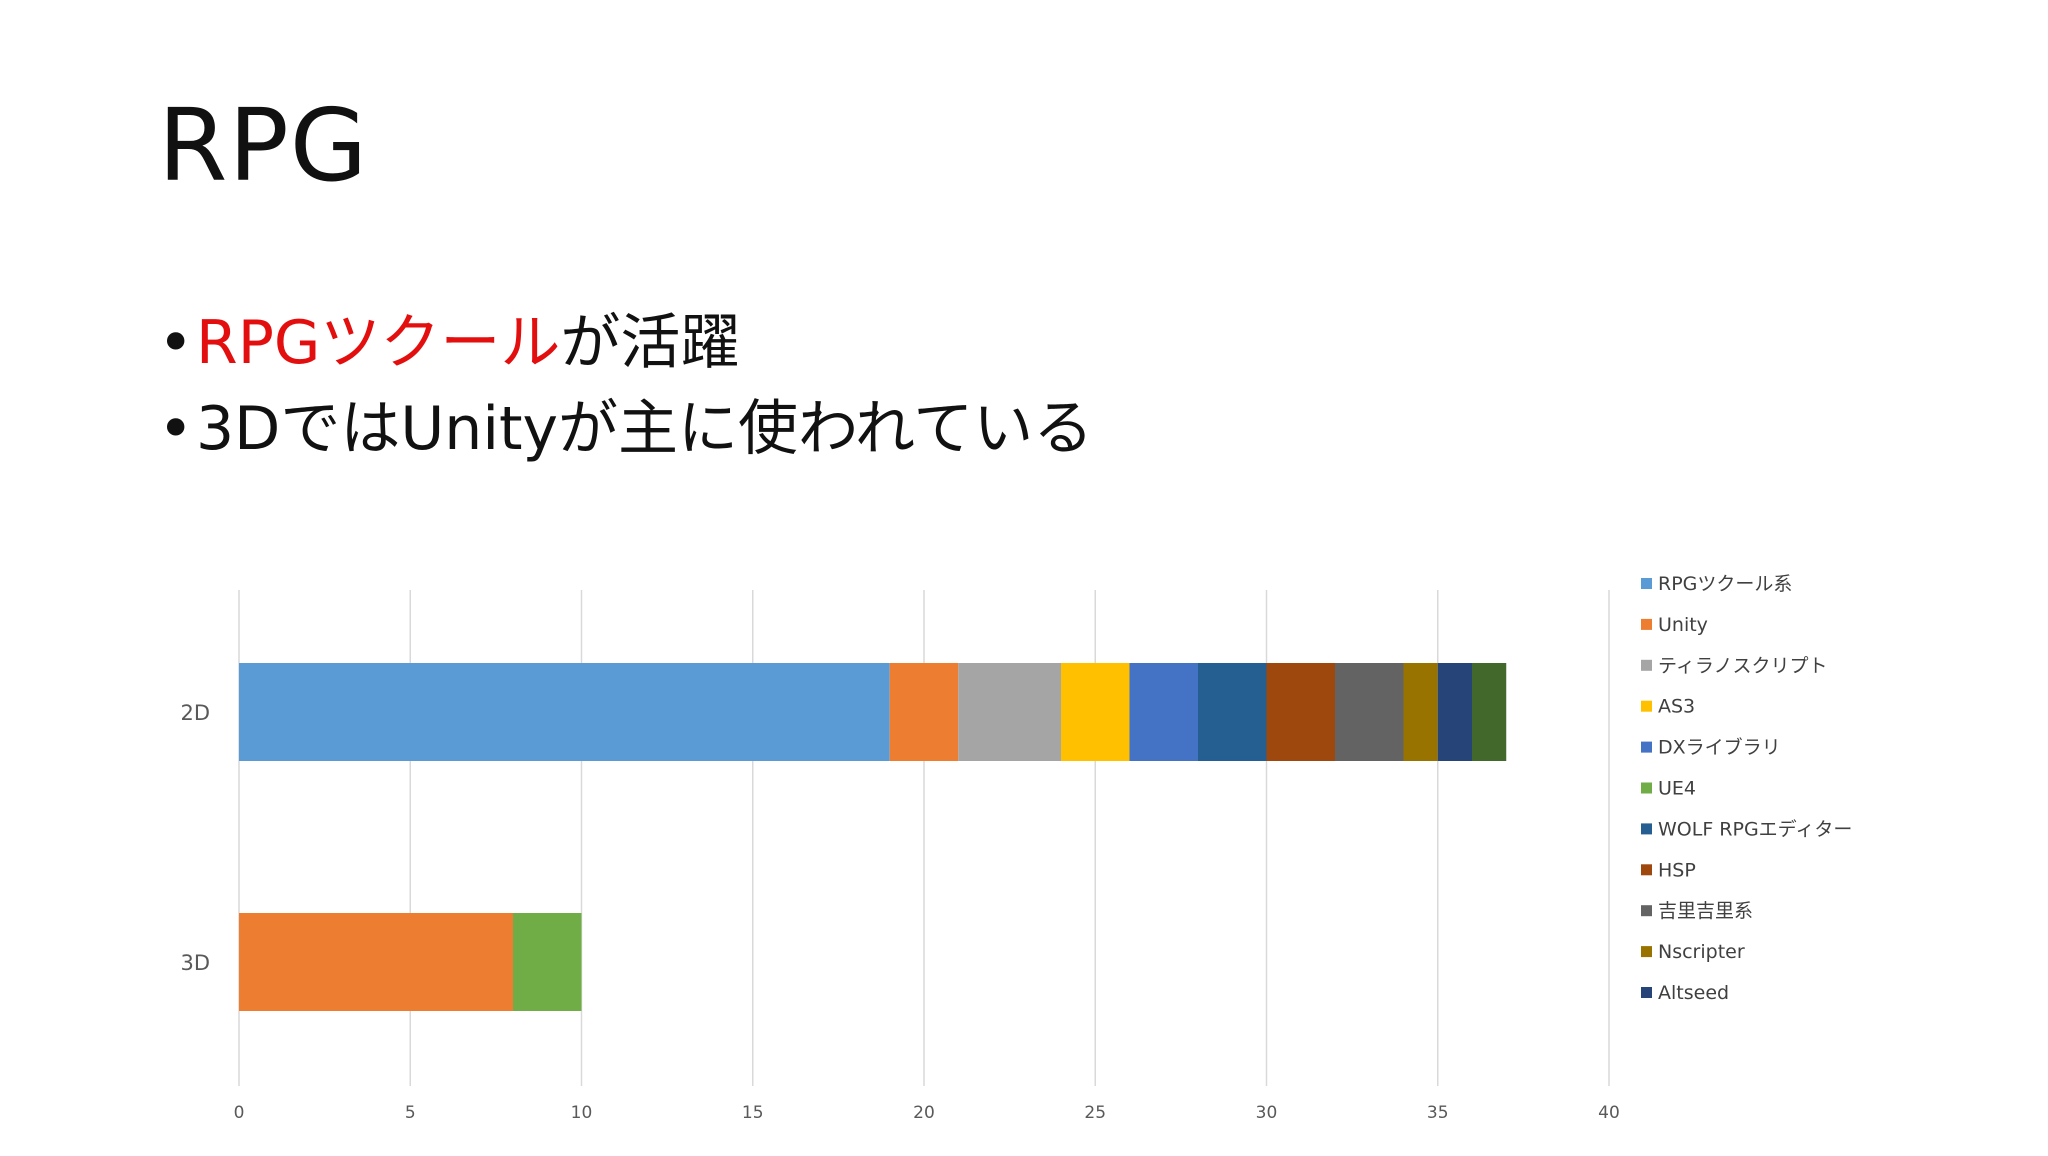 Image resolution: width=2048 pixels, height=1156 pixels. Describe the element at coordinates (1677, 870) in the screenshot. I see `legend-label: HSP` at that location.